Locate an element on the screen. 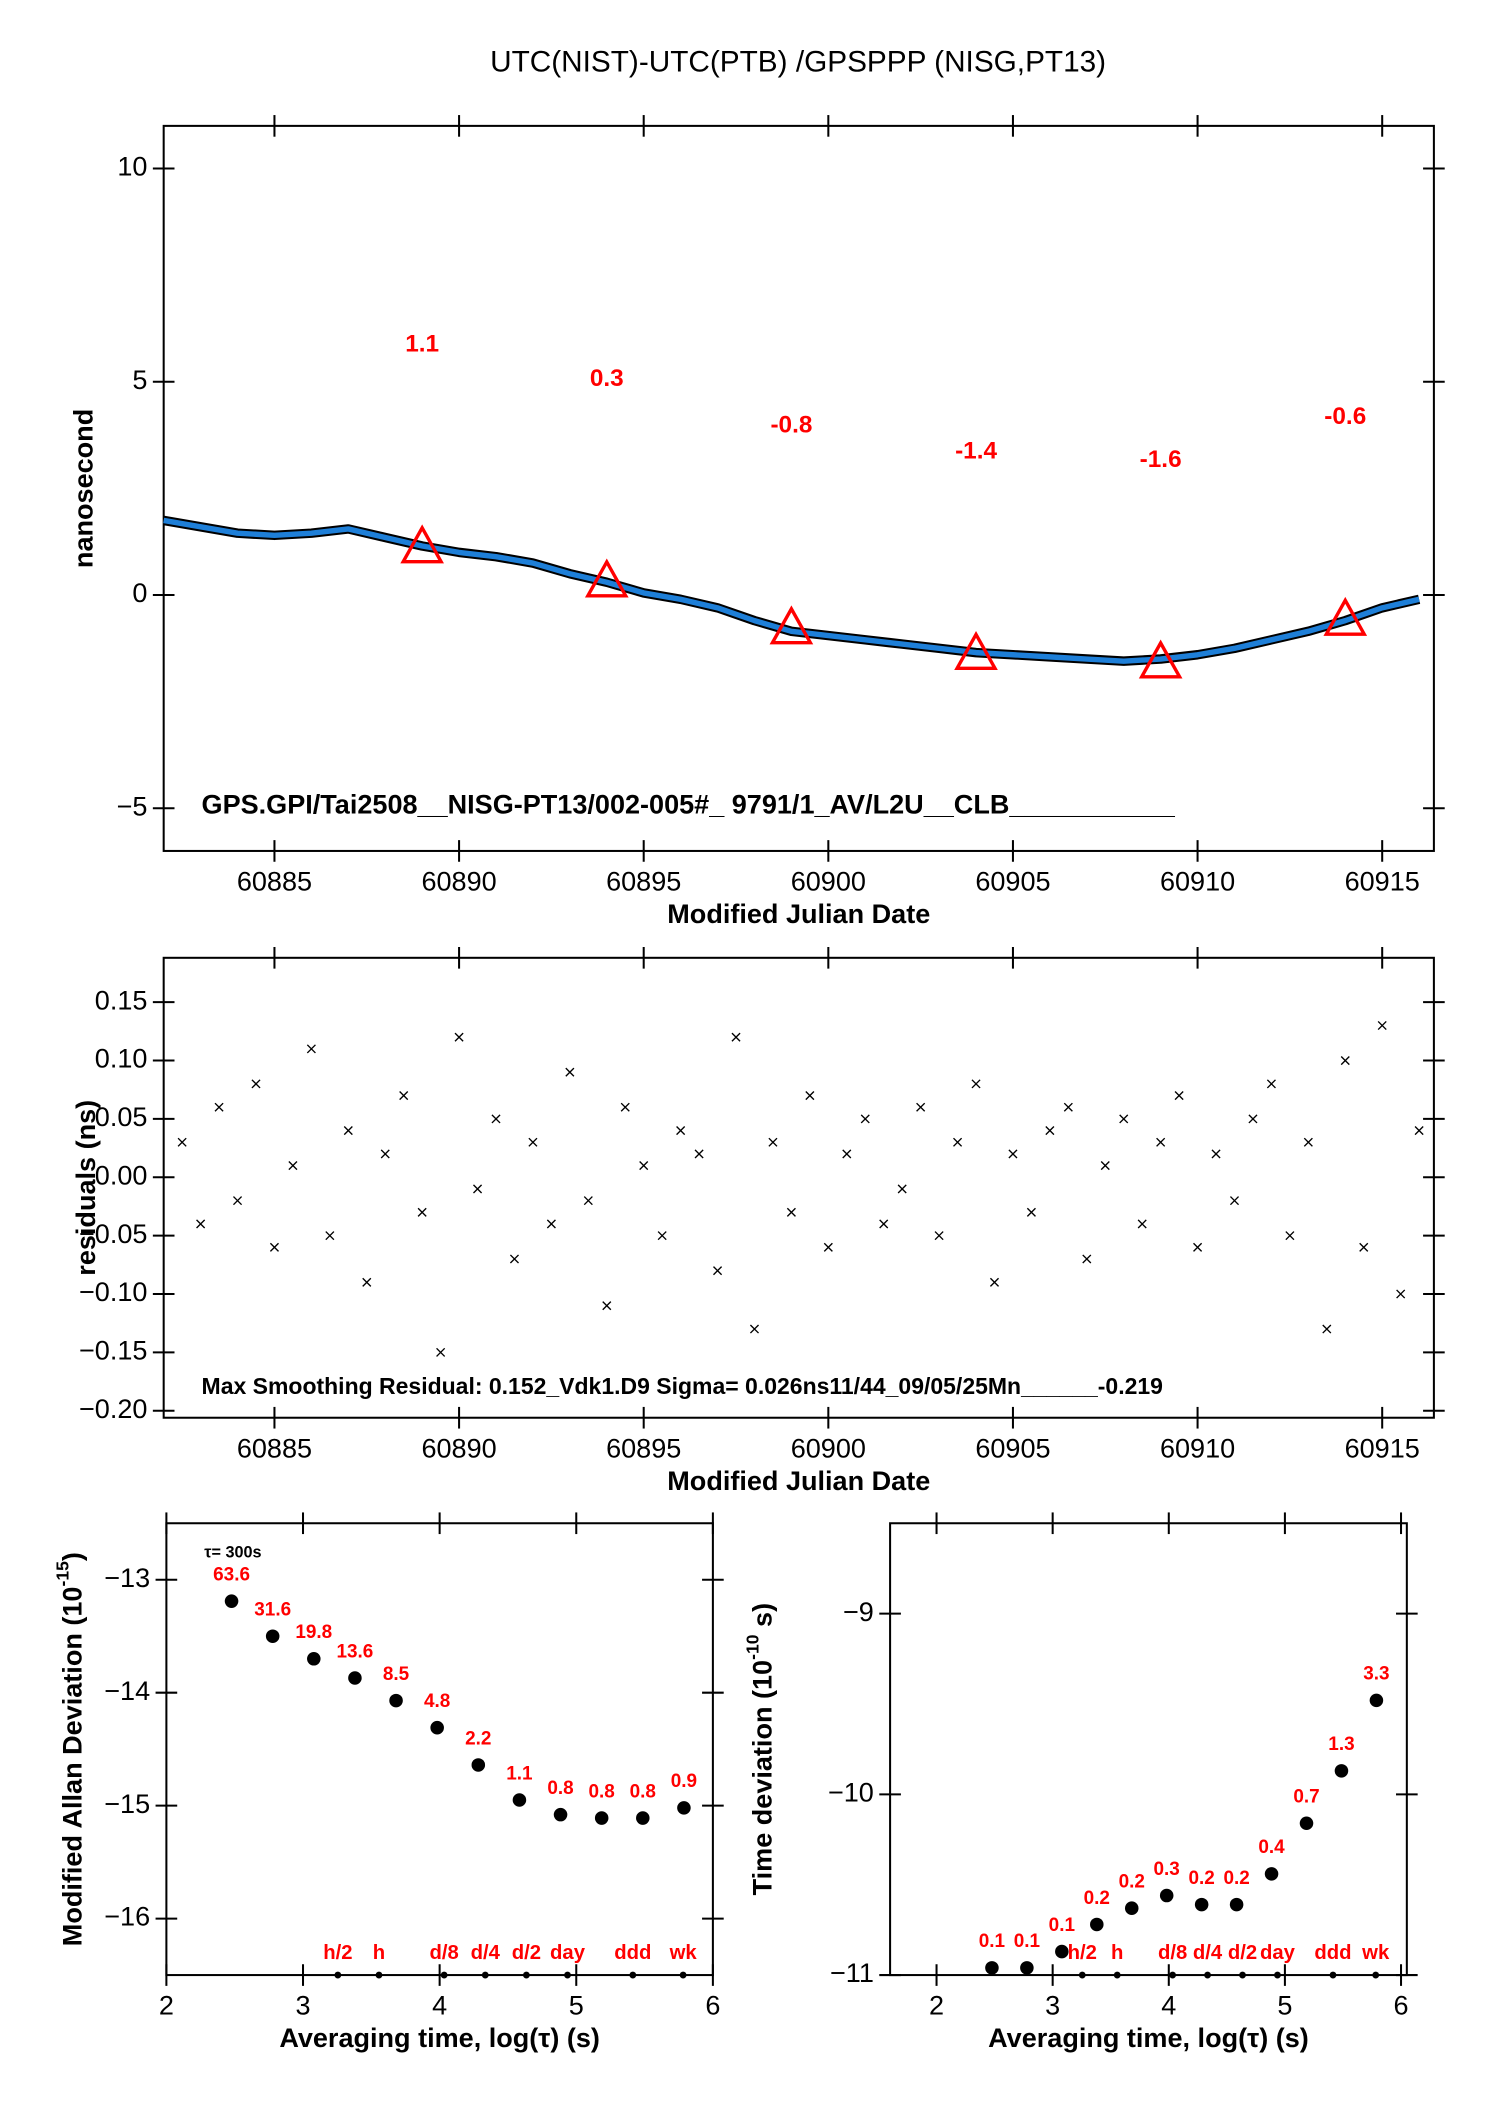 This screenshot has width=1488, height=2105. point-label: 8.5 is located at coordinates (396, 1674).